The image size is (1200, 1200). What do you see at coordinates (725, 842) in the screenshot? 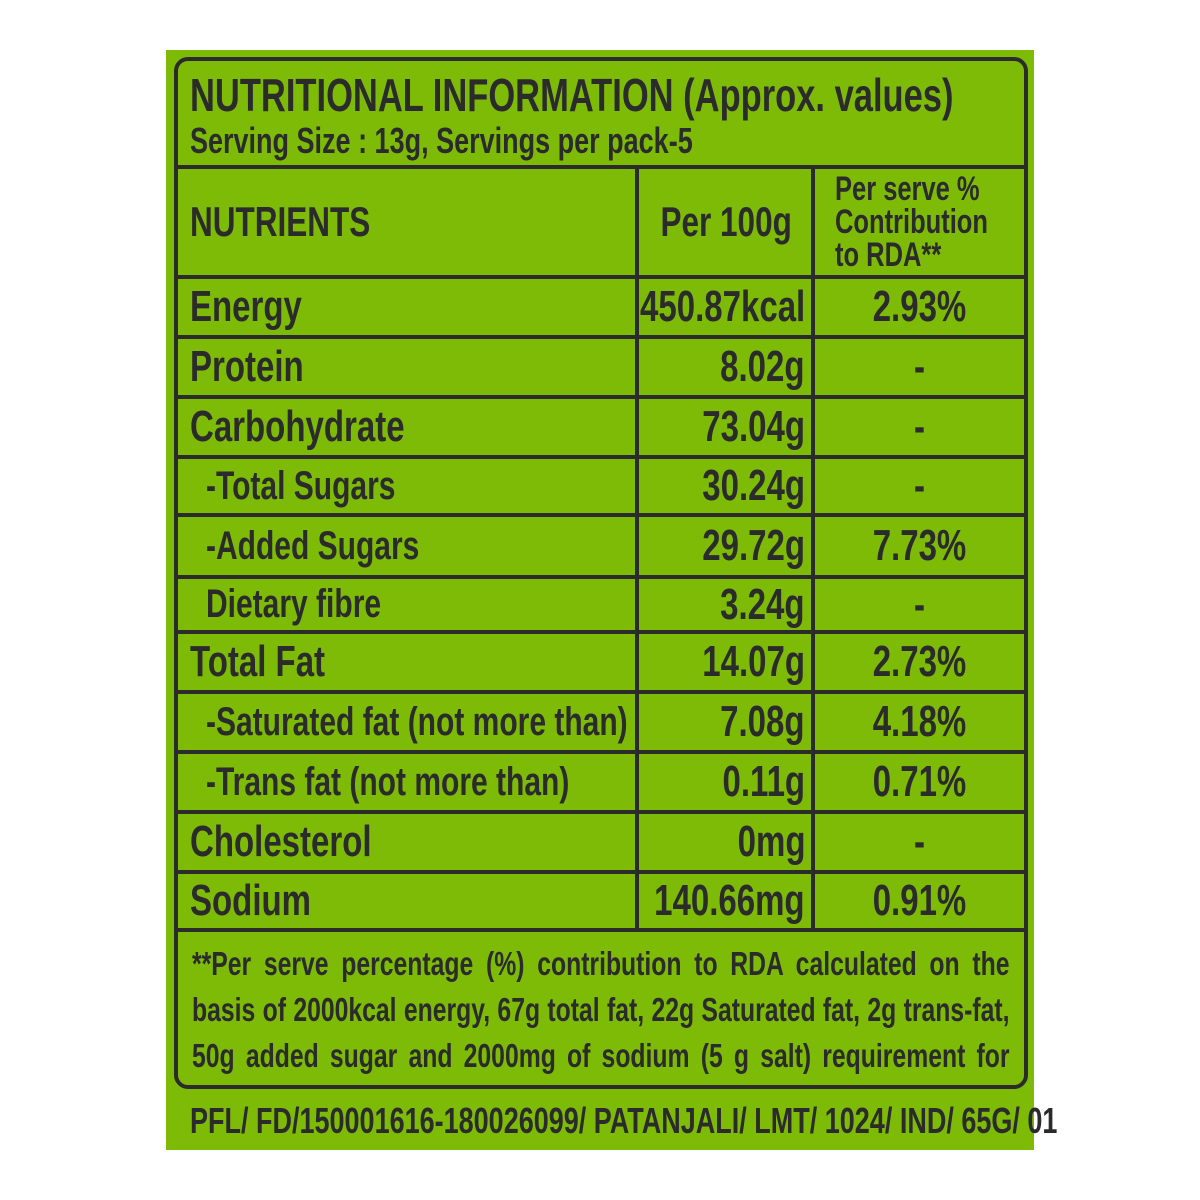
I see `per-100g-value-cell: 0mg` at bounding box center [725, 842].